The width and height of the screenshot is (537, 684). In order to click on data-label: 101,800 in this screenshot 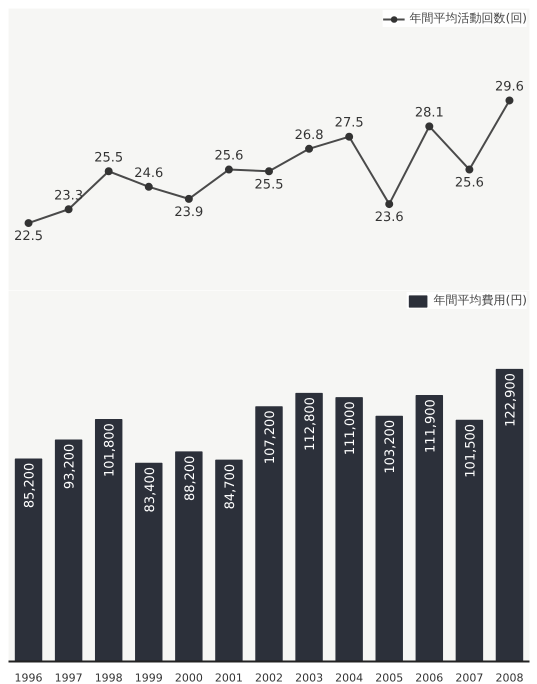, I will do `click(110, 450)`.